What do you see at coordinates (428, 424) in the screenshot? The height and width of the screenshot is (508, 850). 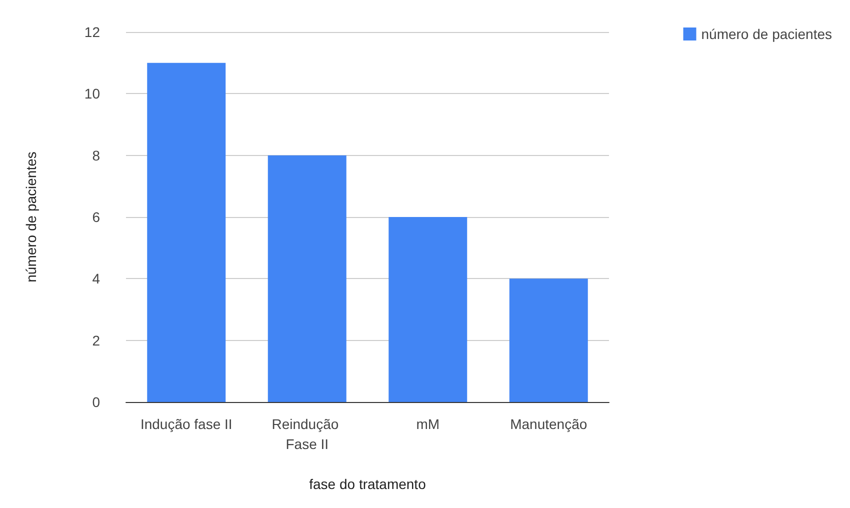 I see `x-tick-label: mM` at bounding box center [428, 424].